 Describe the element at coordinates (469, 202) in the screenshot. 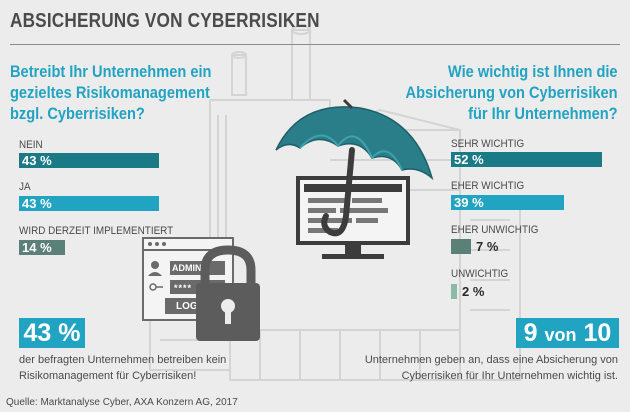

I see `bar-value-eher-wichtig: 39 %` at that location.